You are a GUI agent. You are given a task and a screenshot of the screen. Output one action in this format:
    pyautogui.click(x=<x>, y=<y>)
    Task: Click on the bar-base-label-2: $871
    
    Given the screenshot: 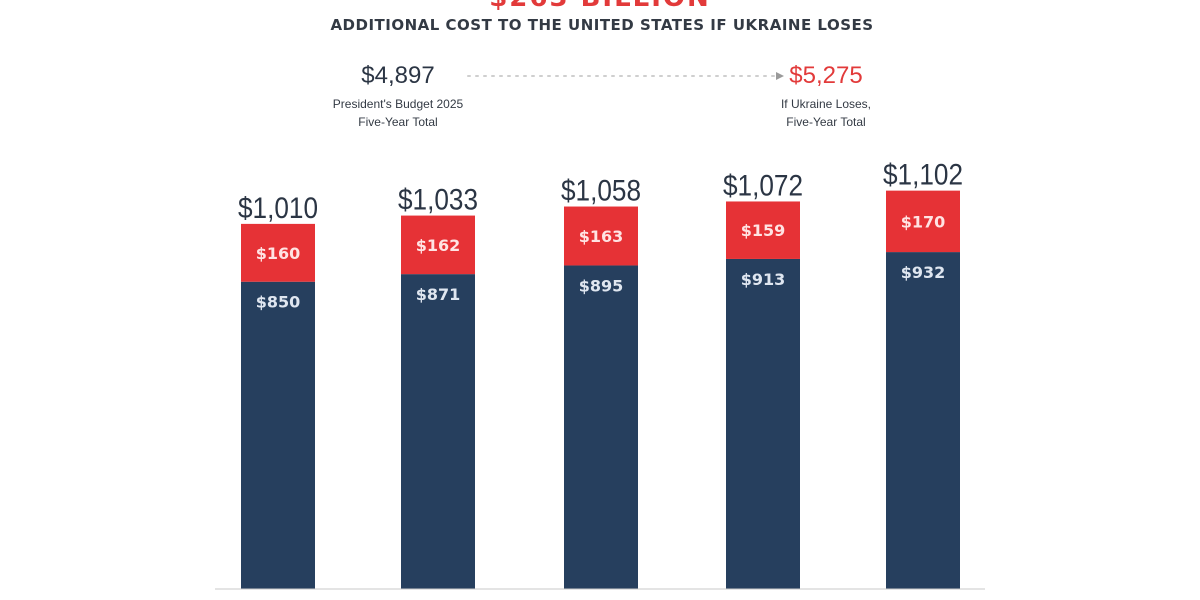 What is the action you would take?
    pyautogui.click(x=438, y=294)
    